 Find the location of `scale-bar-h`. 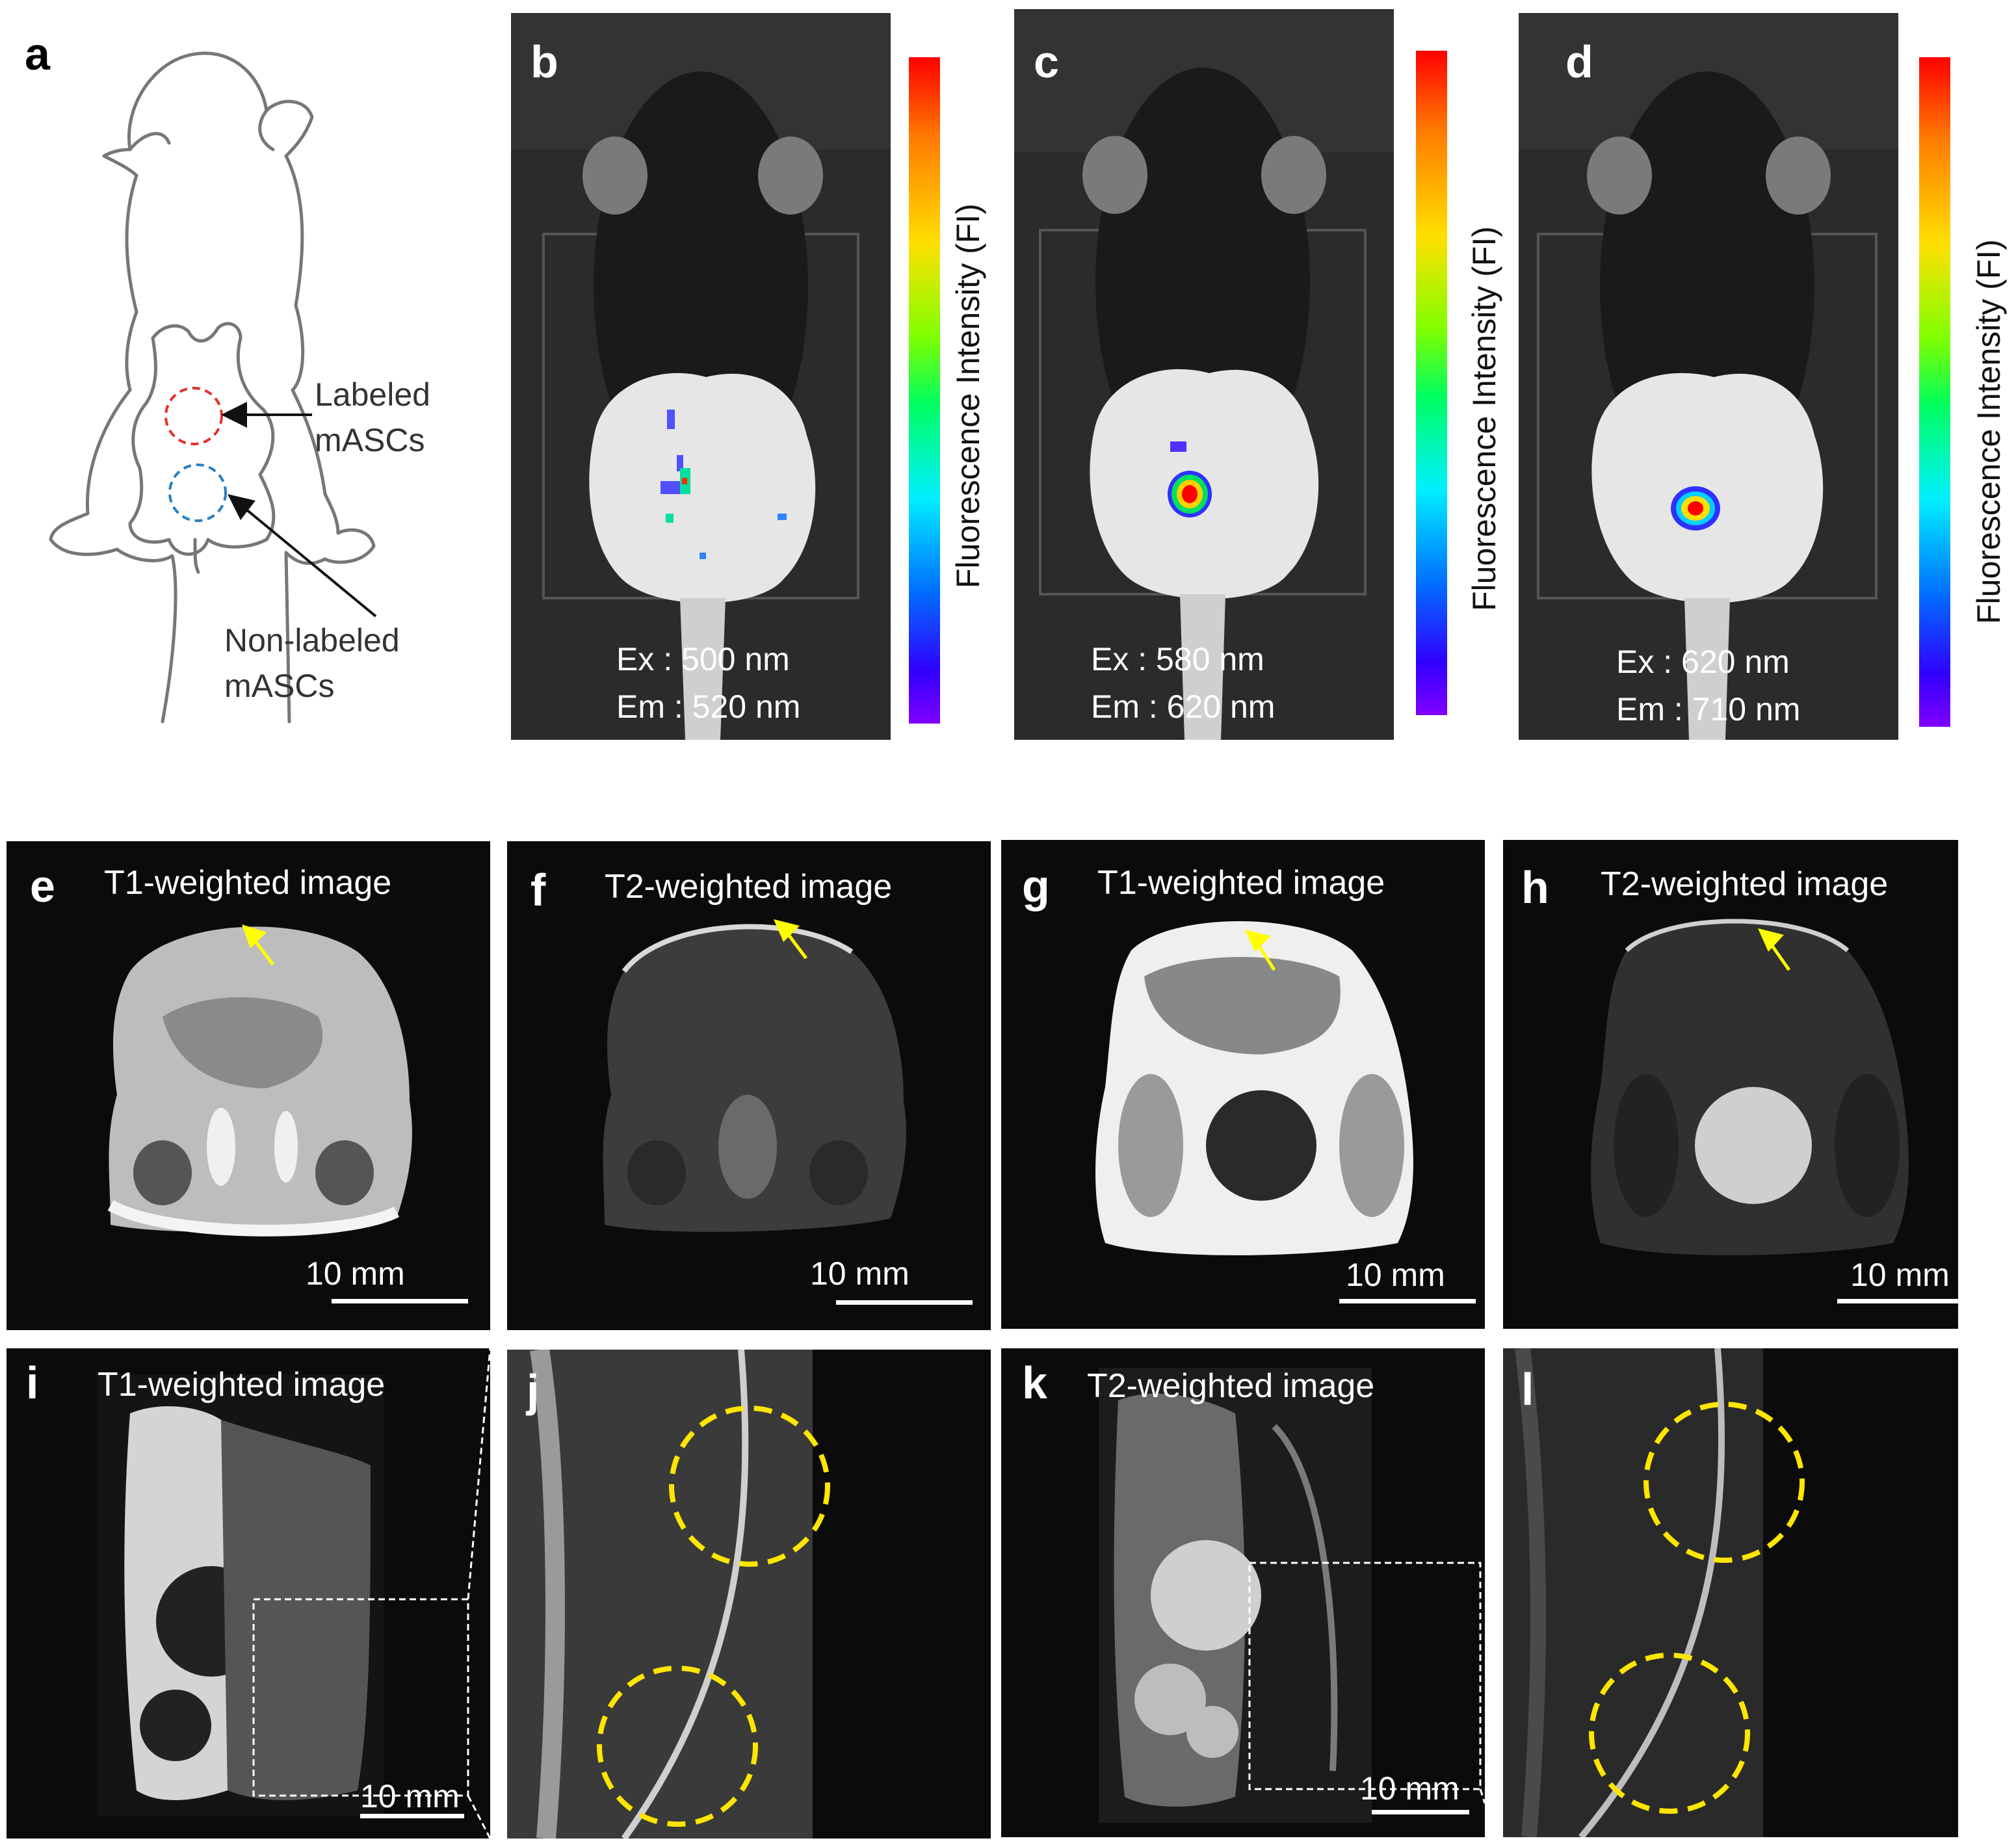

scale-bar-h is located at coordinates (1897, 1301).